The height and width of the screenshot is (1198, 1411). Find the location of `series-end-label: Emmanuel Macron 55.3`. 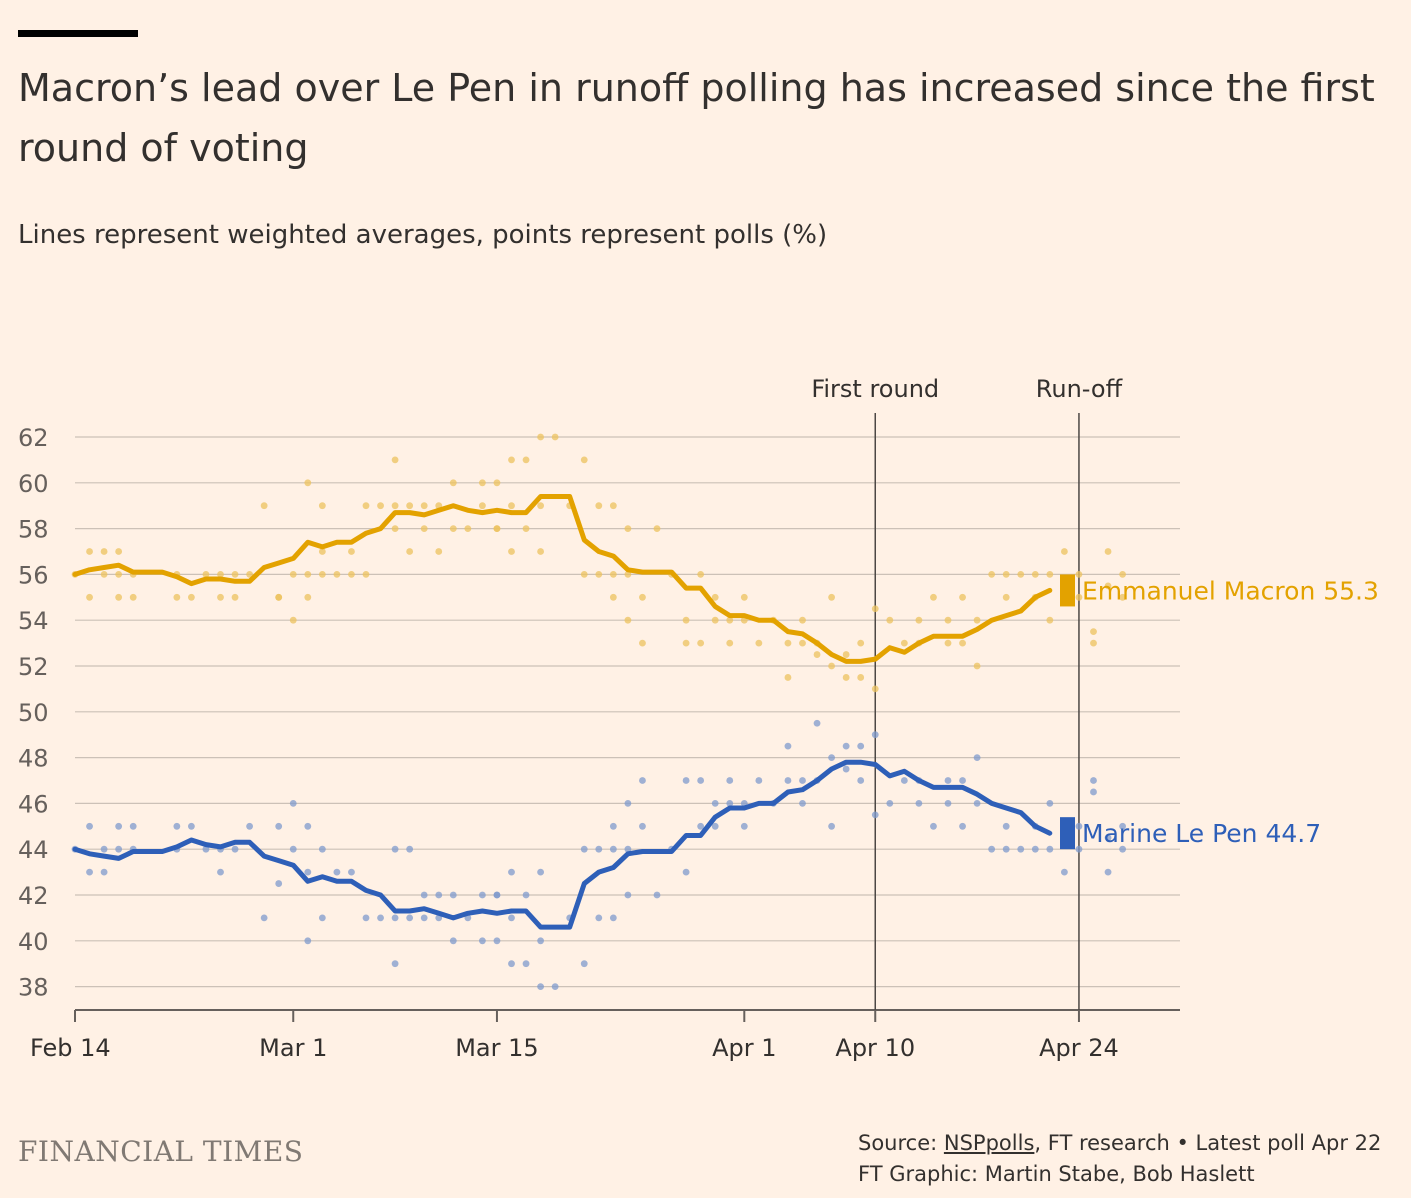

series-end-label: Emmanuel Macron 55.3 is located at coordinates (1230, 590).